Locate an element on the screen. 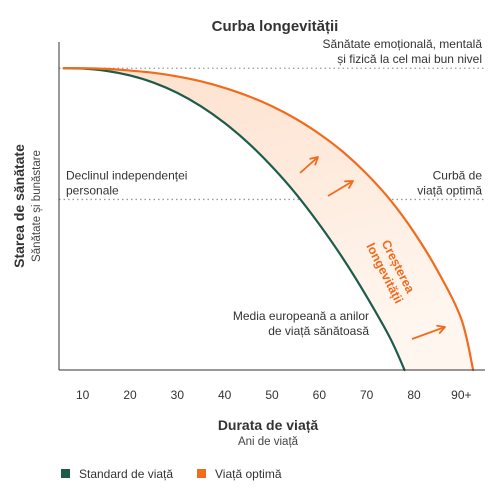 Image resolution: width=500 pixels, height=500 pixels. x-axis-ticks: 10 20 30 40 50 60 70 80 90+ is located at coordinates (274, 395).